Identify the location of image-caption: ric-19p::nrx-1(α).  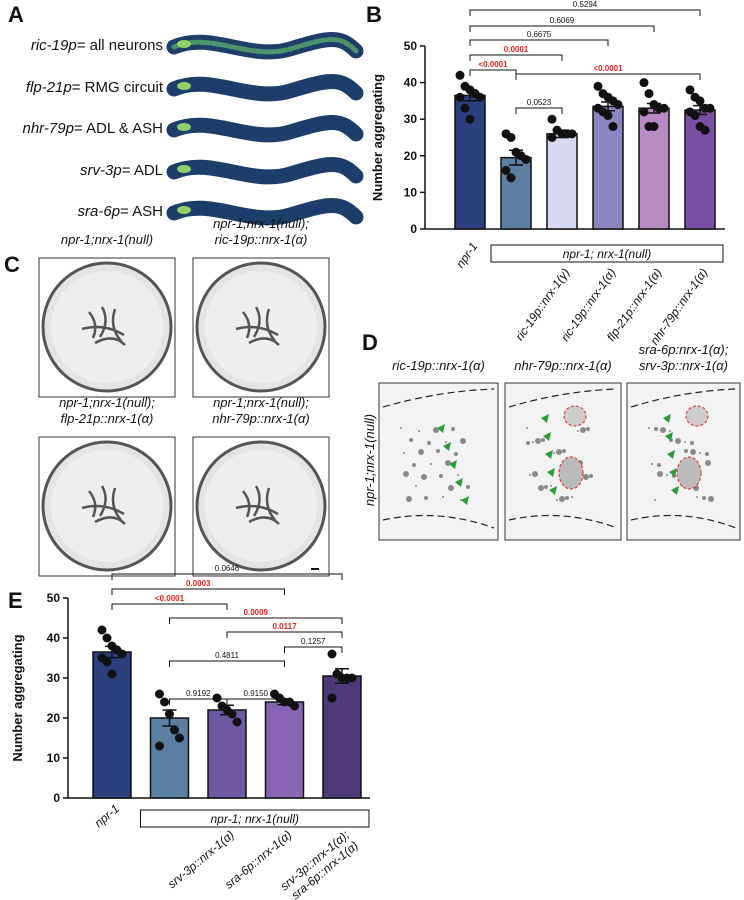
(438, 365).